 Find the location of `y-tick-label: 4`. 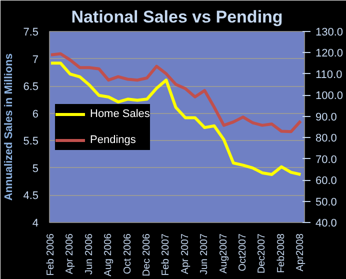

y-tick-label: 4 is located at coordinates (35, 224).